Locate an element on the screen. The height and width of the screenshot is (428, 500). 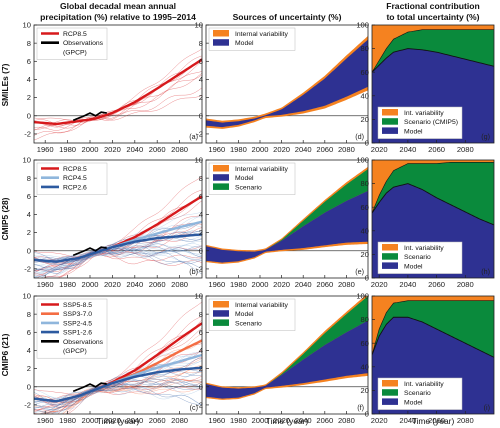
panel-label: (e) is located at coordinates (359, 271).